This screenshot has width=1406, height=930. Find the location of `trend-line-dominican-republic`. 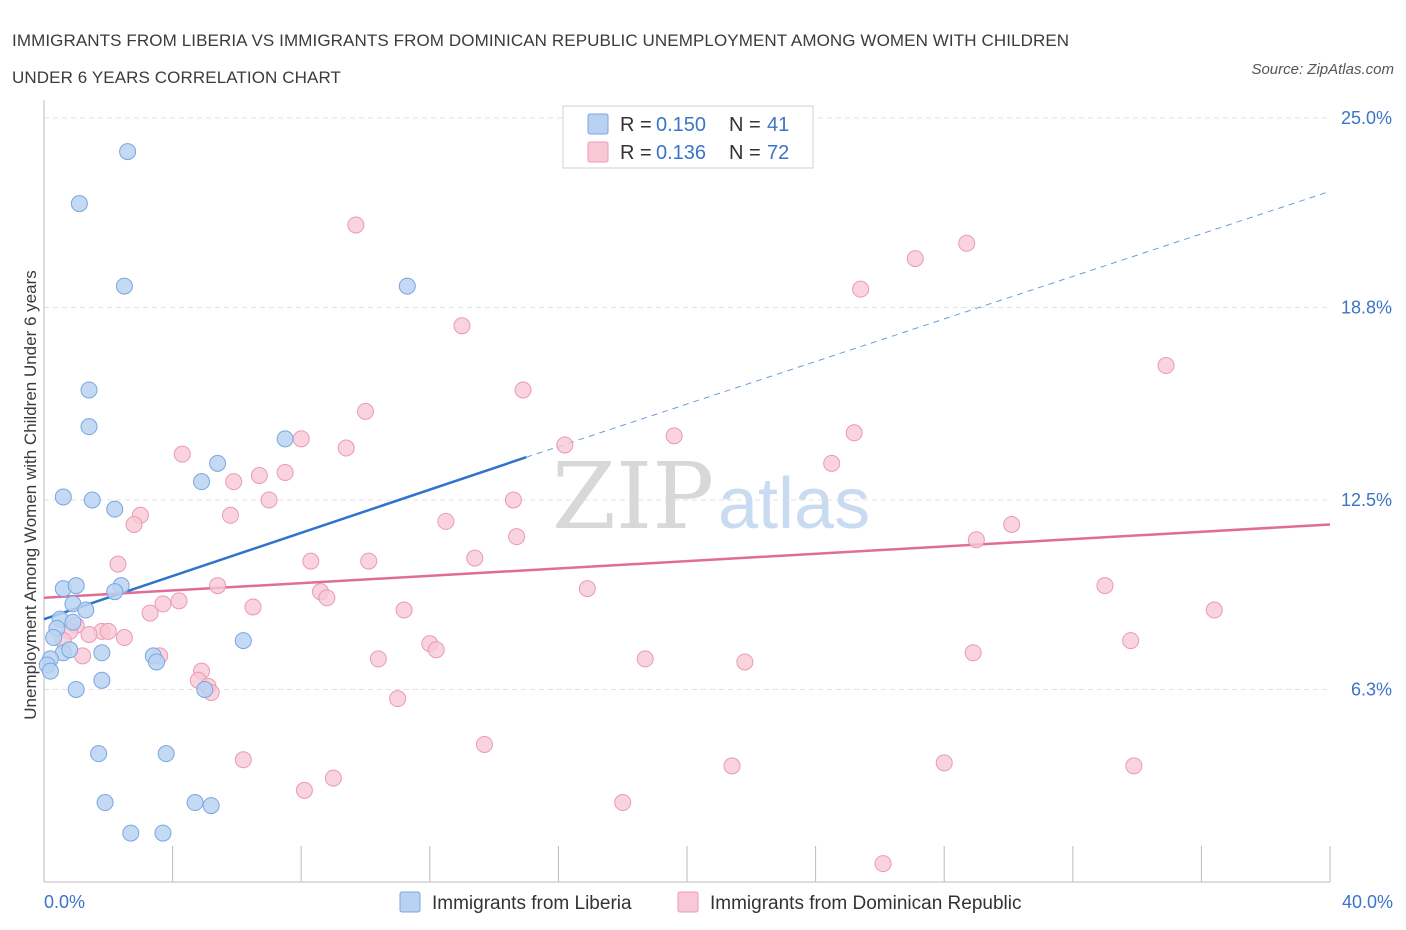

trend-line-dominican-republic is located at coordinates (687, 561).